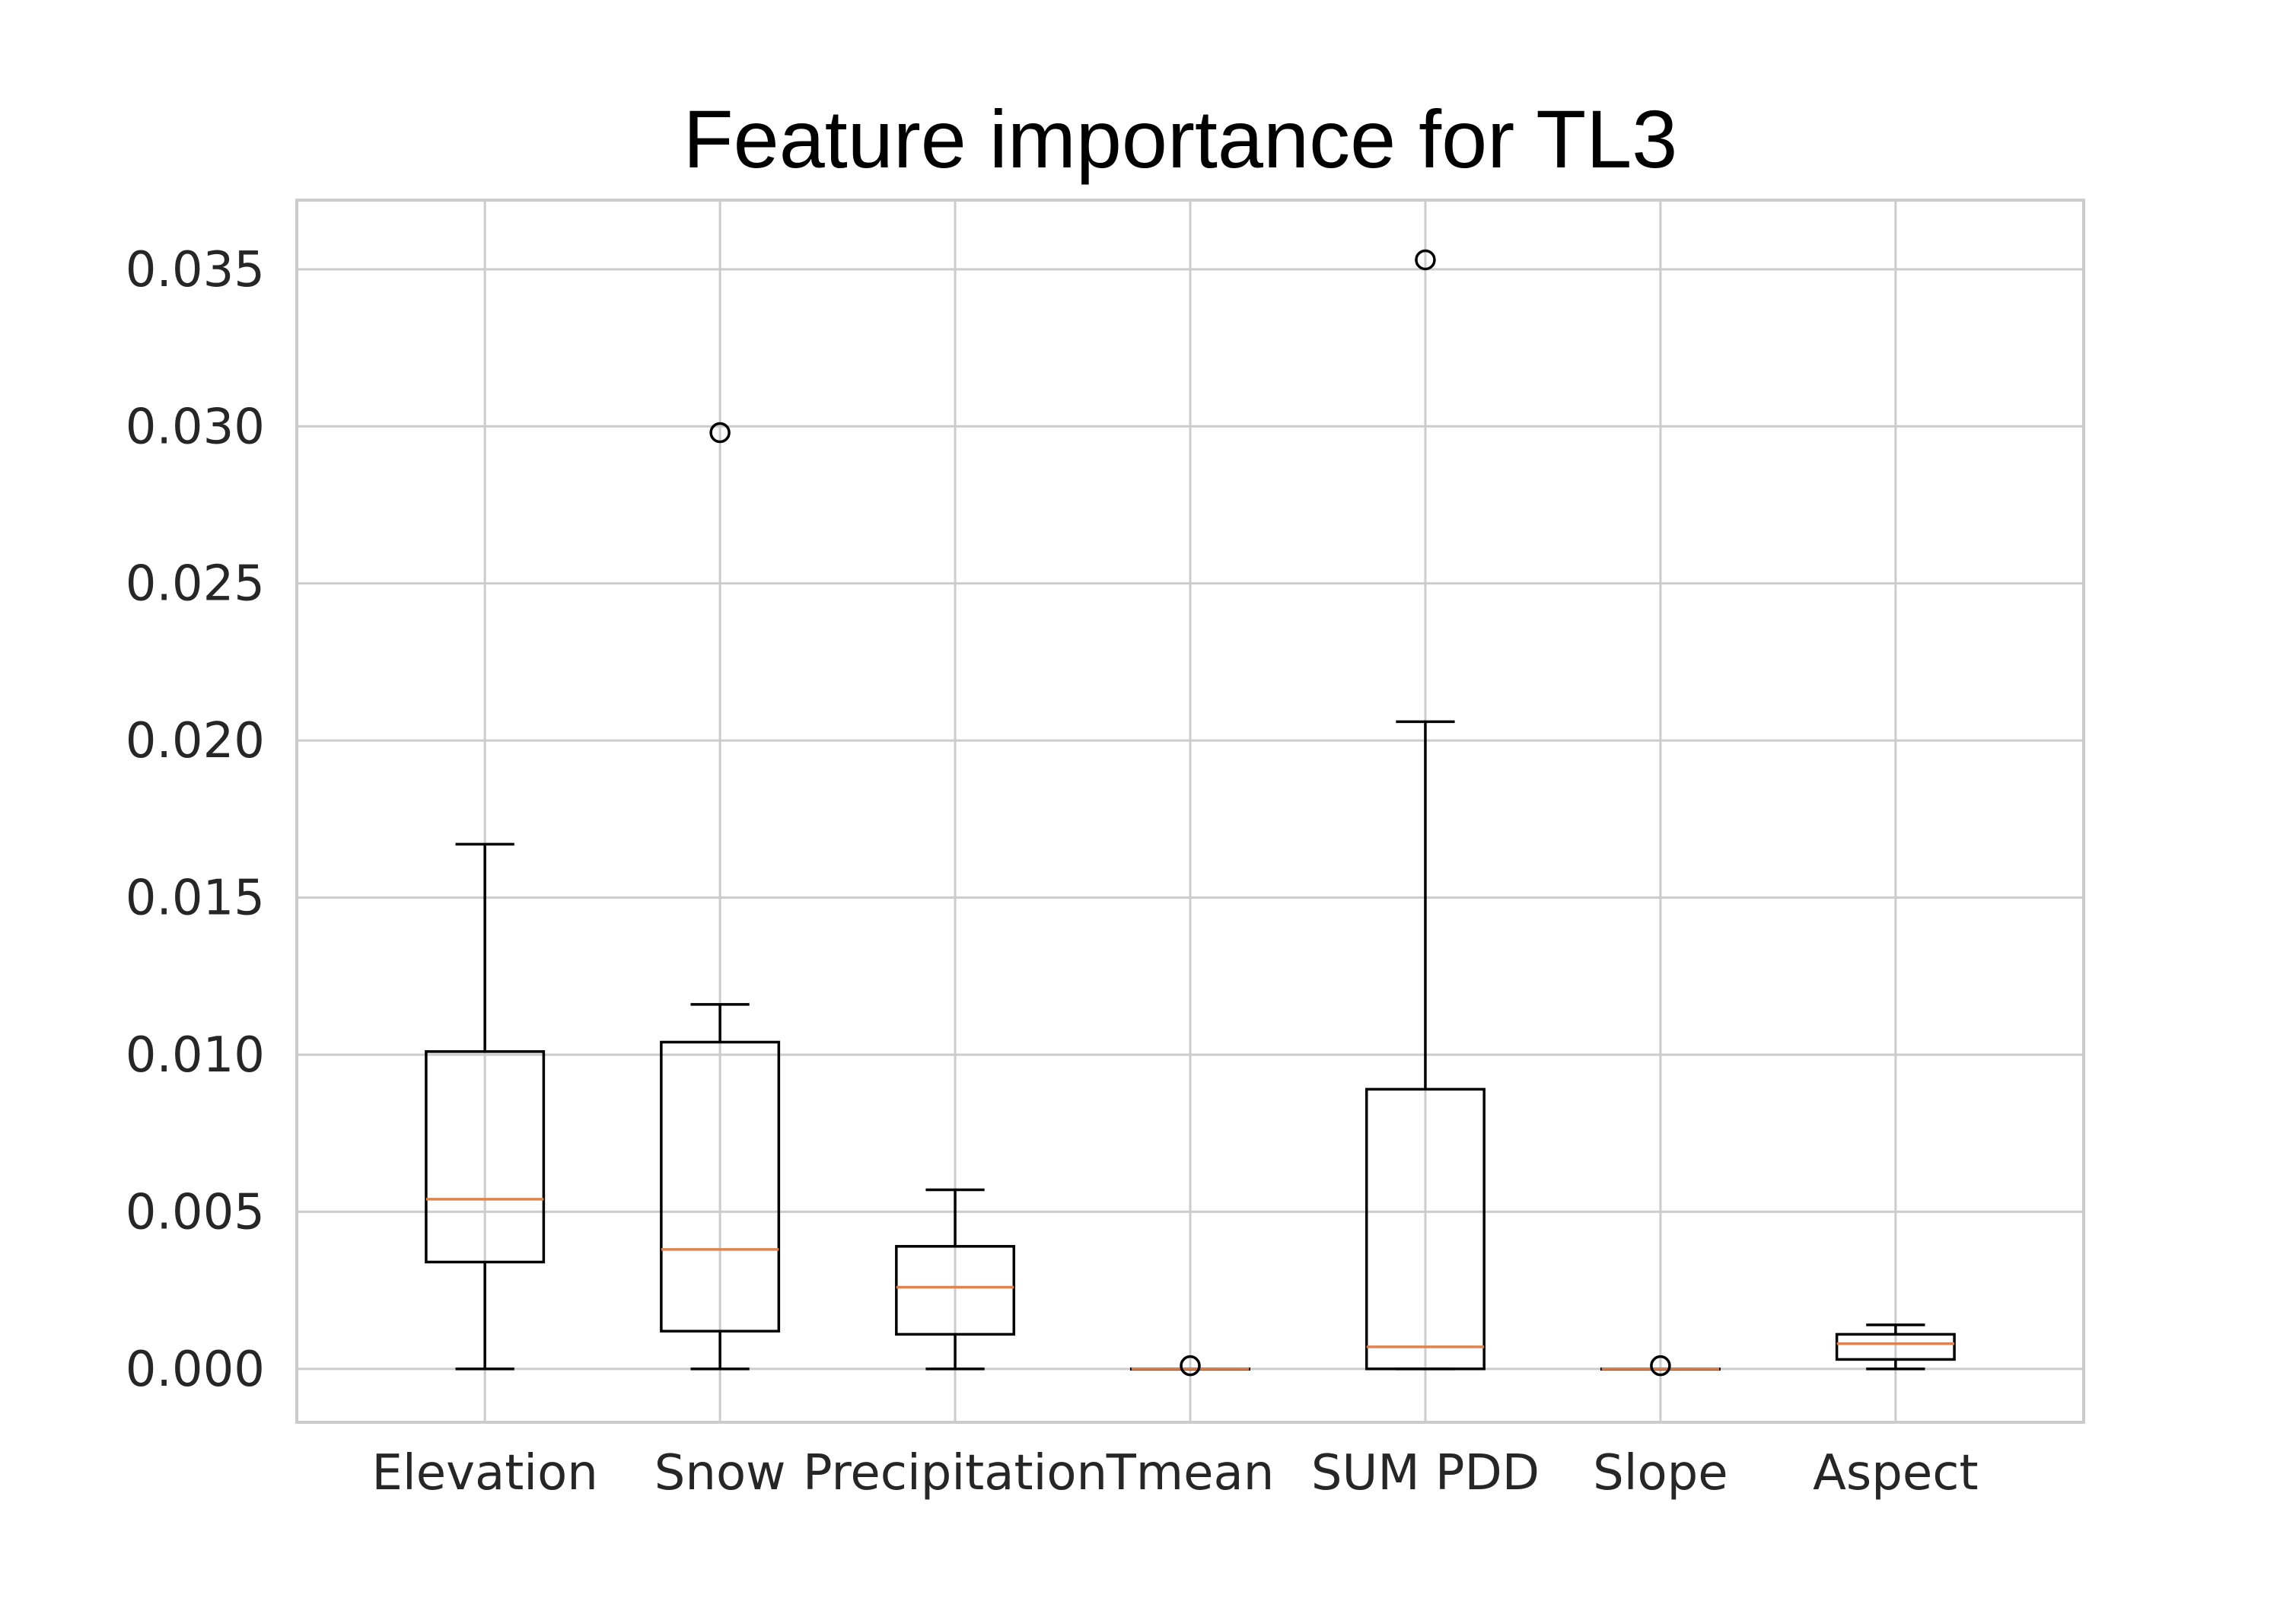  Describe the element at coordinates (195, 899) in the screenshot. I see `y-tick-label: 0.015` at that location.